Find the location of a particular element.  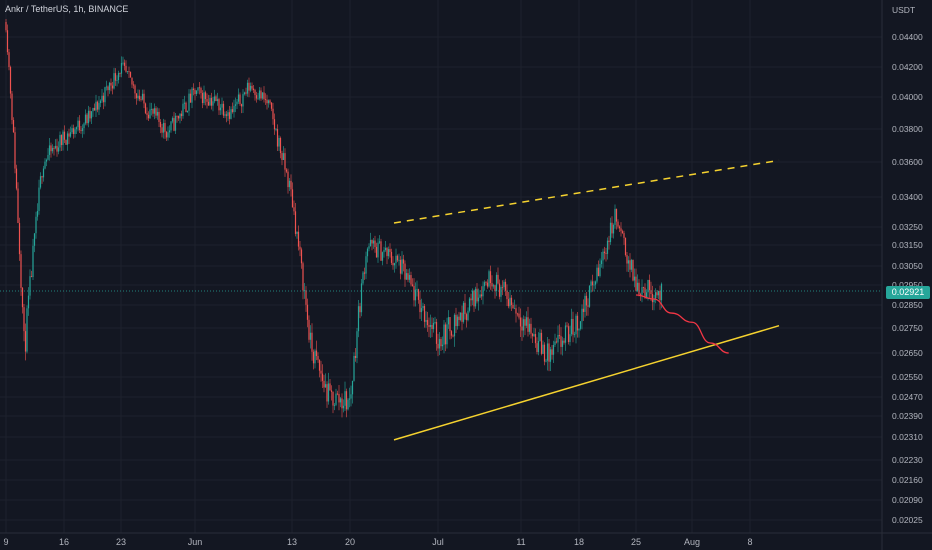

exchange-label: BINANCE is located at coordinates (108, 9).